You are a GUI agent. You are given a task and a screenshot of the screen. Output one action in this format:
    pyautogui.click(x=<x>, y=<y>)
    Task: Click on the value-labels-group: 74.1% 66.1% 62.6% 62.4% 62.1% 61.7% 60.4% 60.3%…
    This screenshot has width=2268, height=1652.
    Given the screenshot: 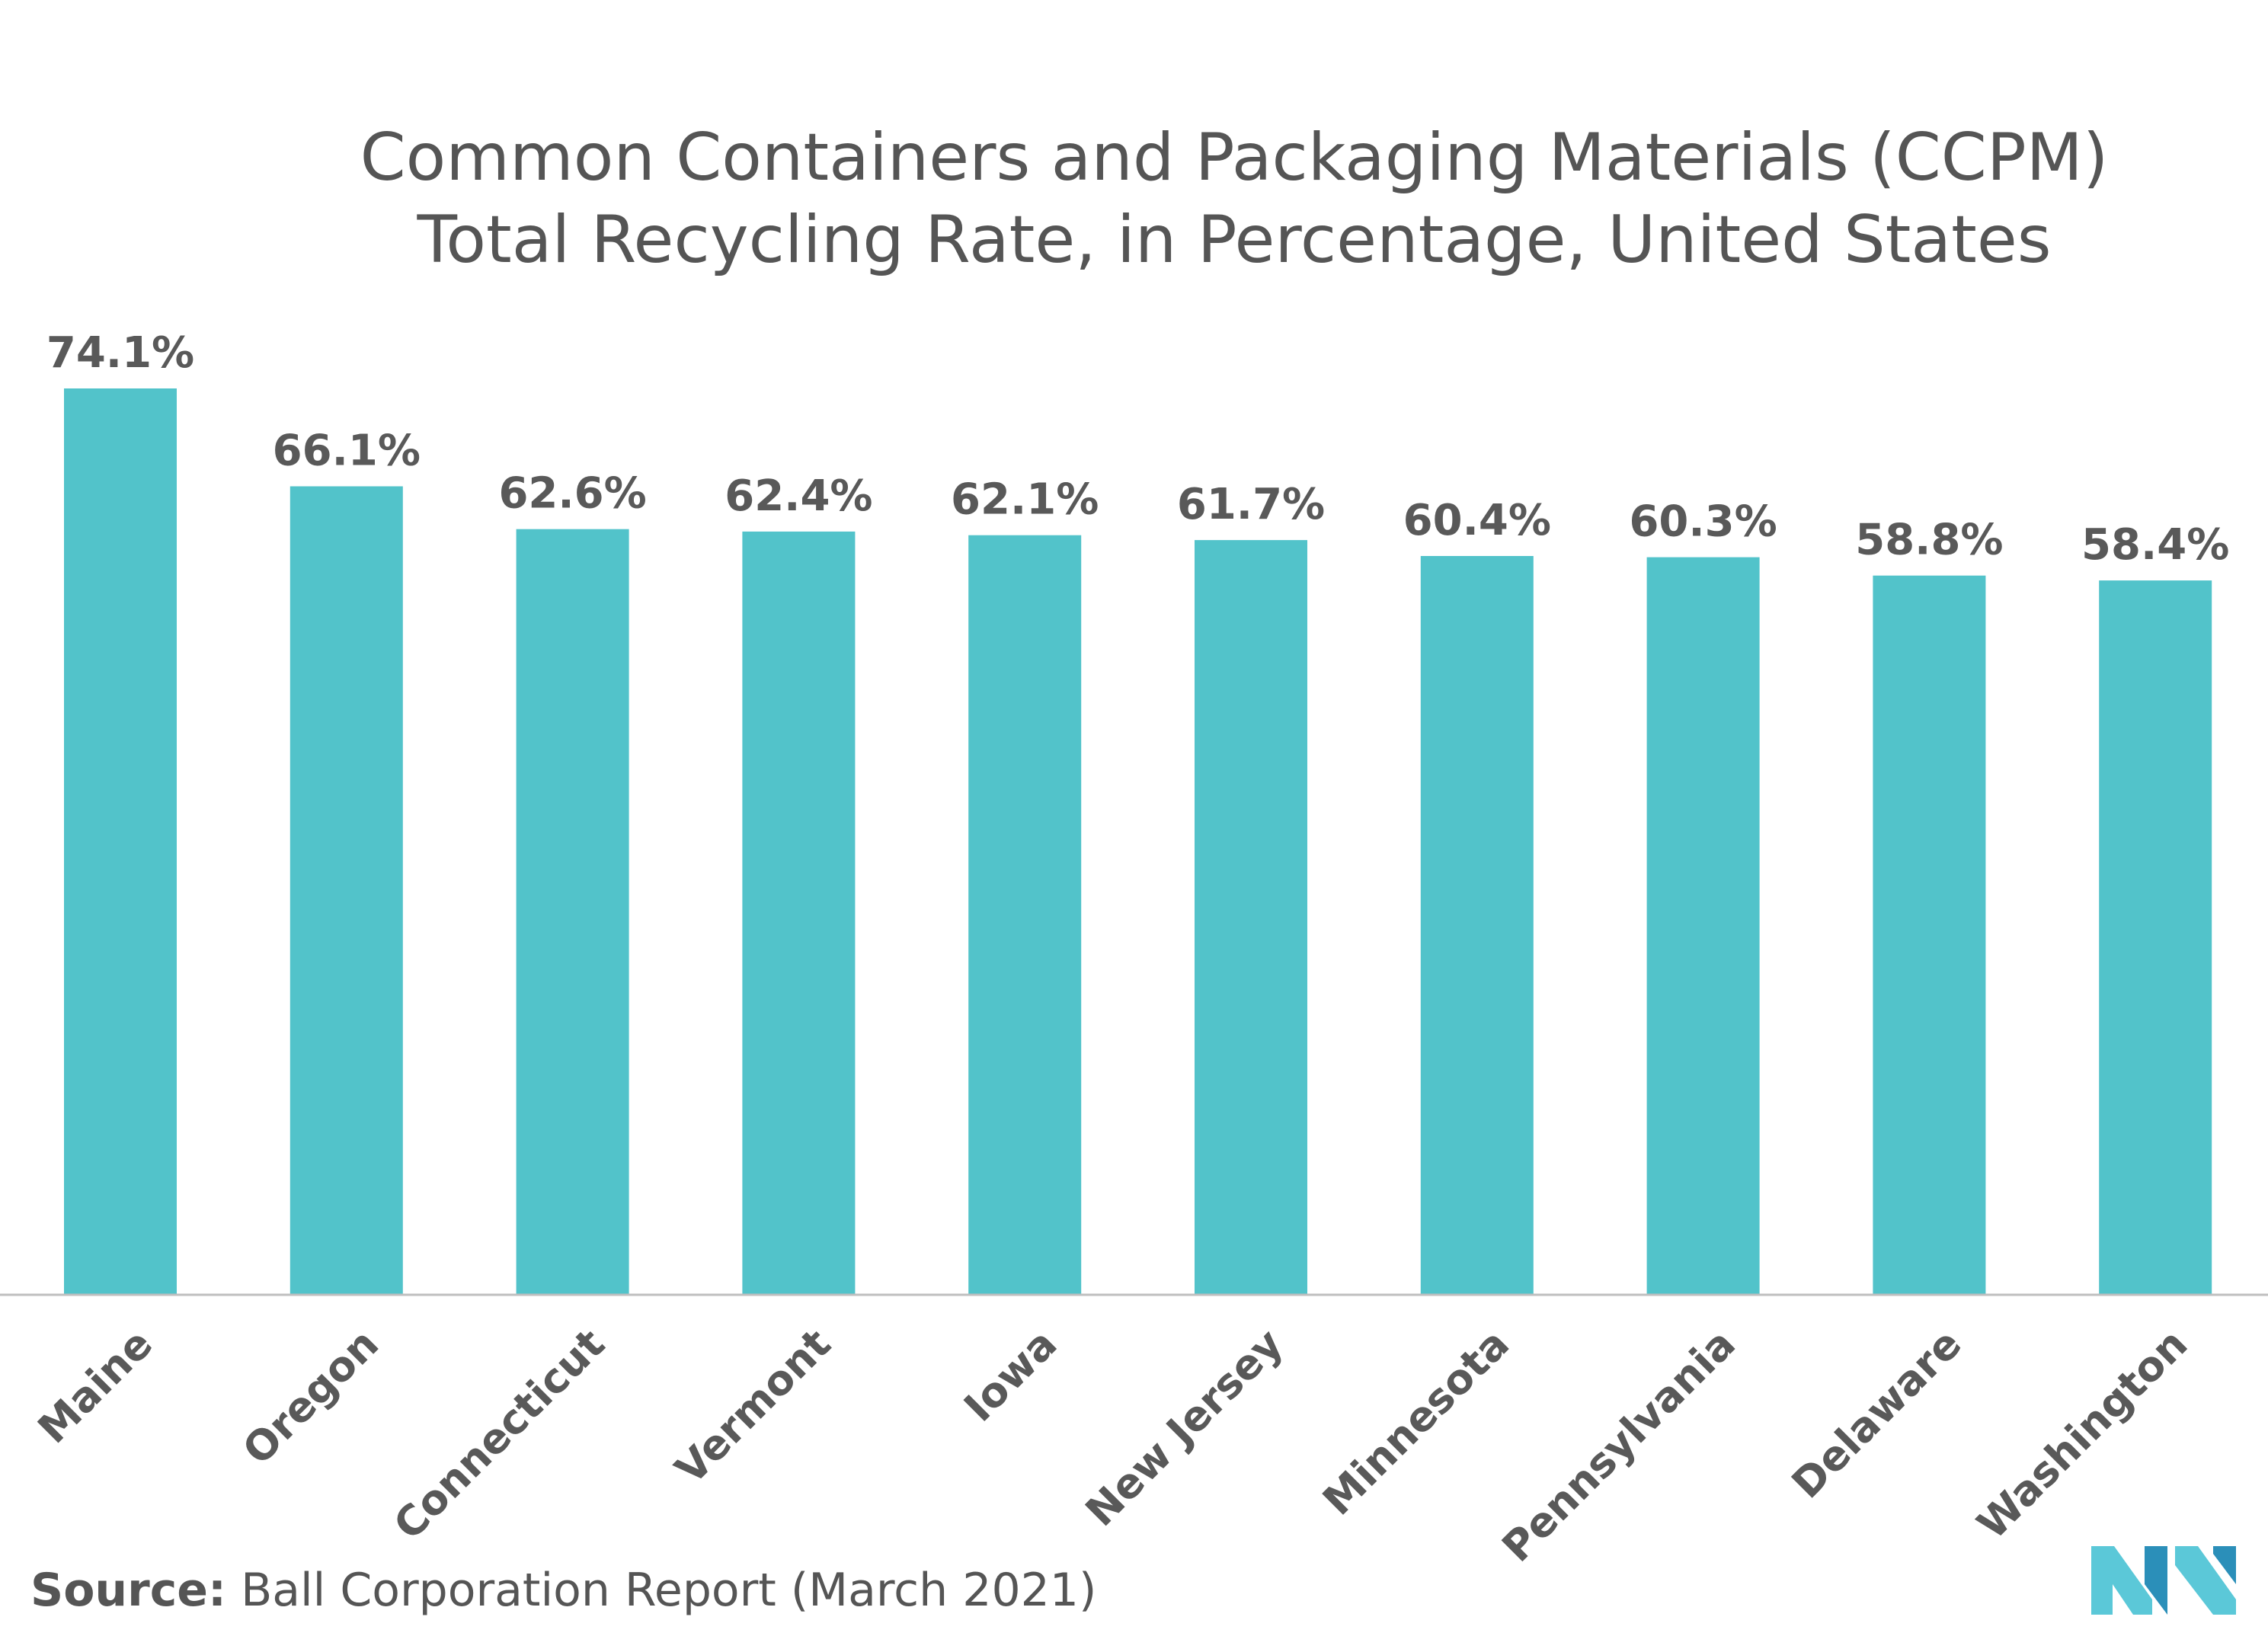 What is the action you would take?
    pyautogui.click(x=1137, y=449)
    